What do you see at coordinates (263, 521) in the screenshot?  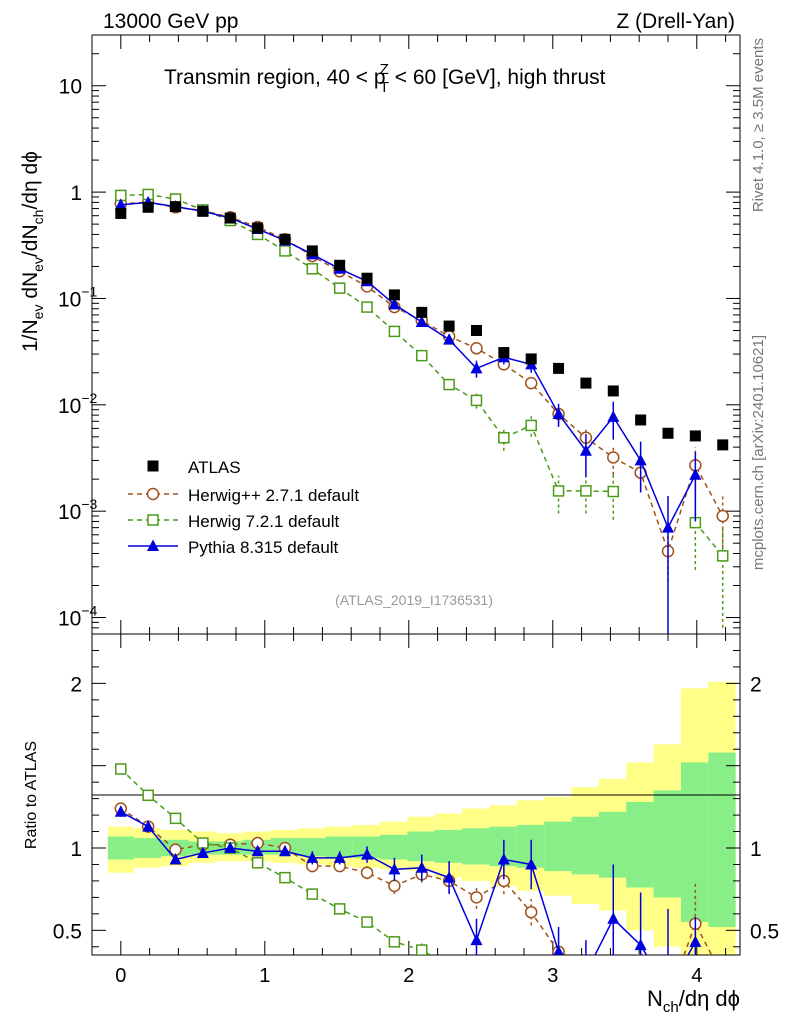 I see `legend-label: Herwig 7.2.1 default` at bounding box center [263, 521].